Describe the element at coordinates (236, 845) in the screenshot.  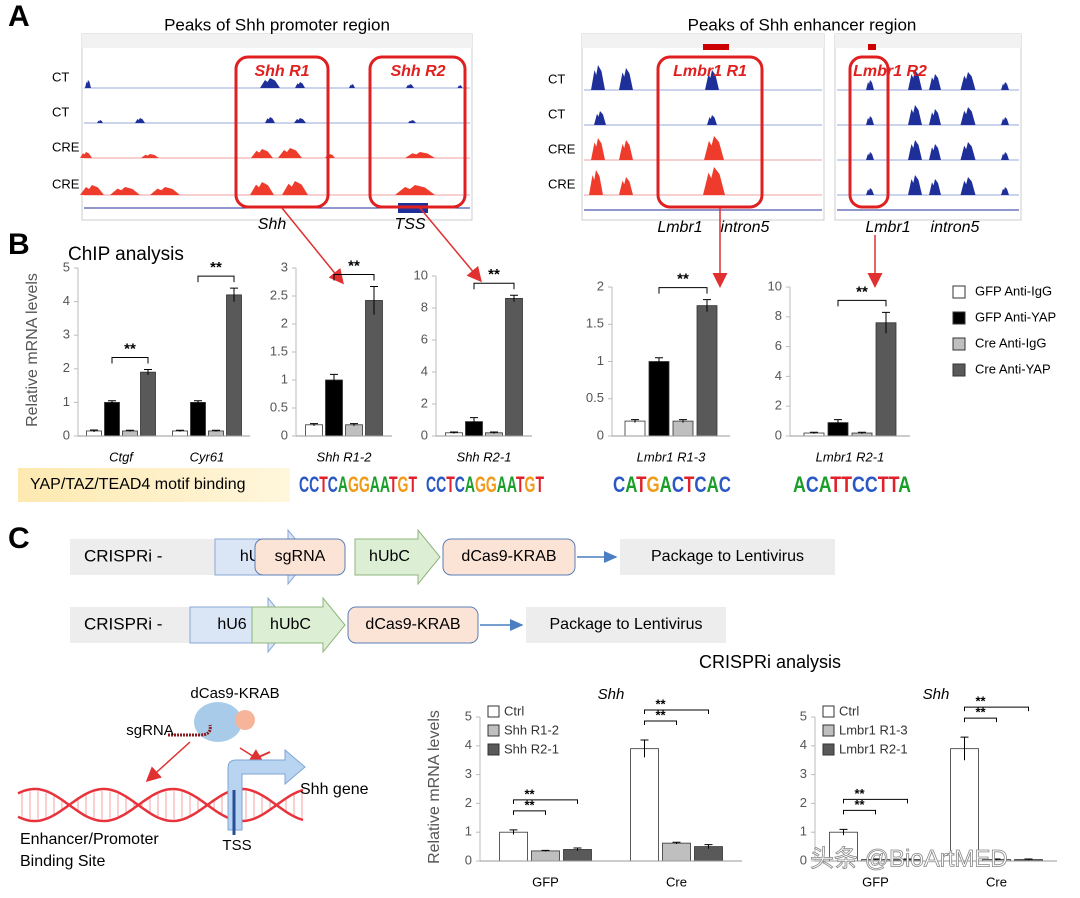
I see `tss-label: TSS` at that location.